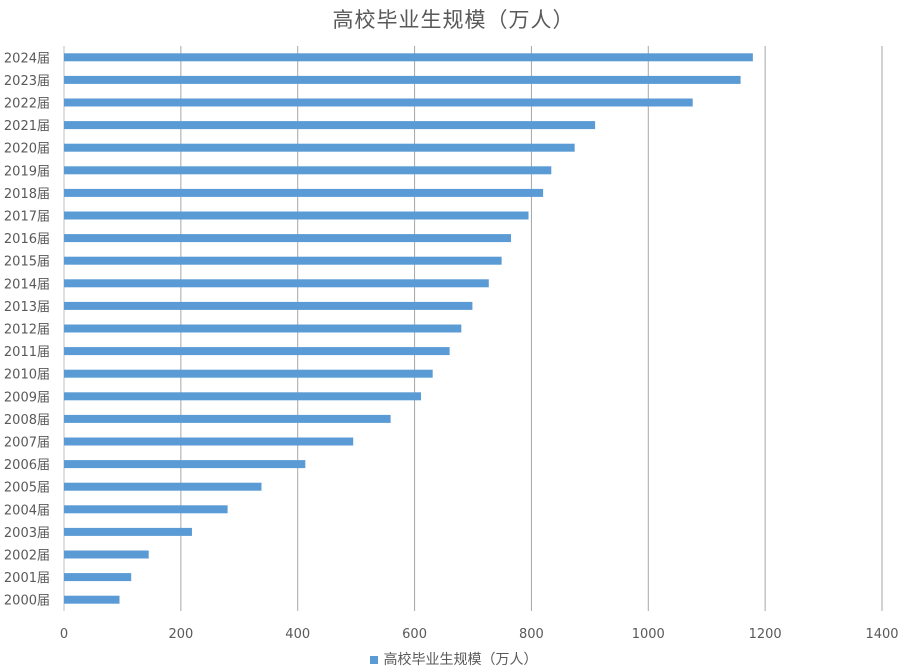 This screenshot has width=907, height=671. I want to click on y-category-label: 2001届, so click(27, 578).